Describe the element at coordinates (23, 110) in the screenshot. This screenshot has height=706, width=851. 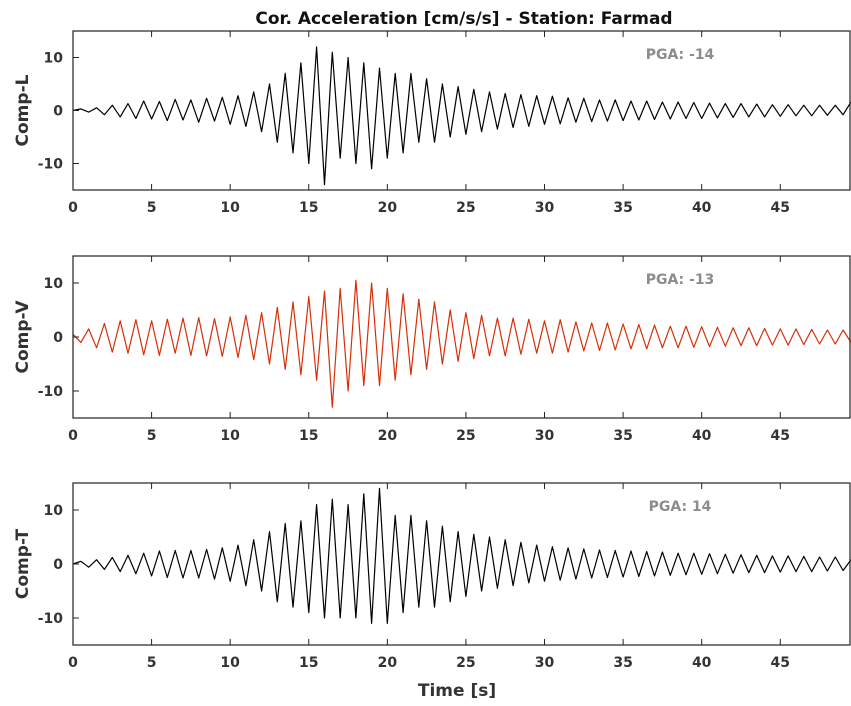
I see `y-axis-label: Comp-L` at that location.